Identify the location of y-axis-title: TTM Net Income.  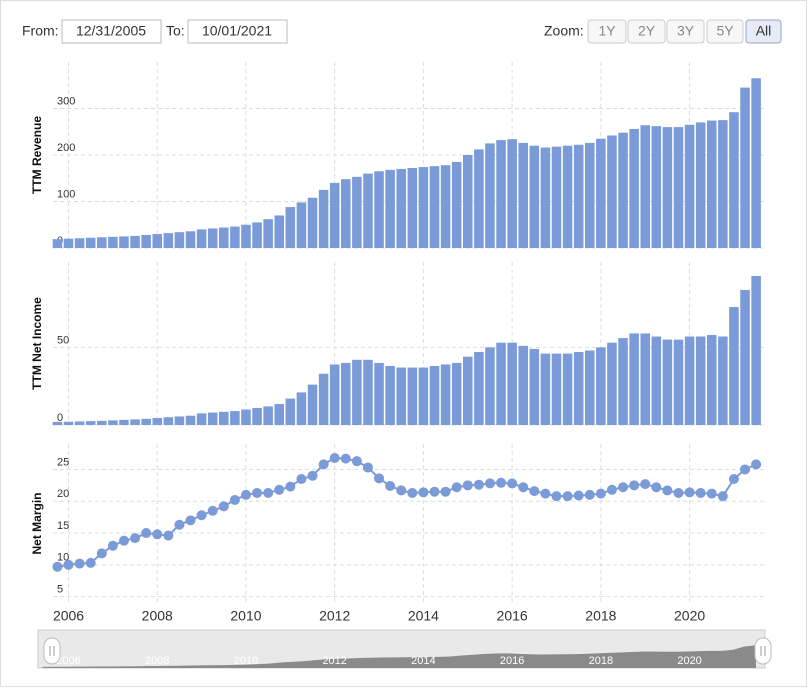
(37, 343).